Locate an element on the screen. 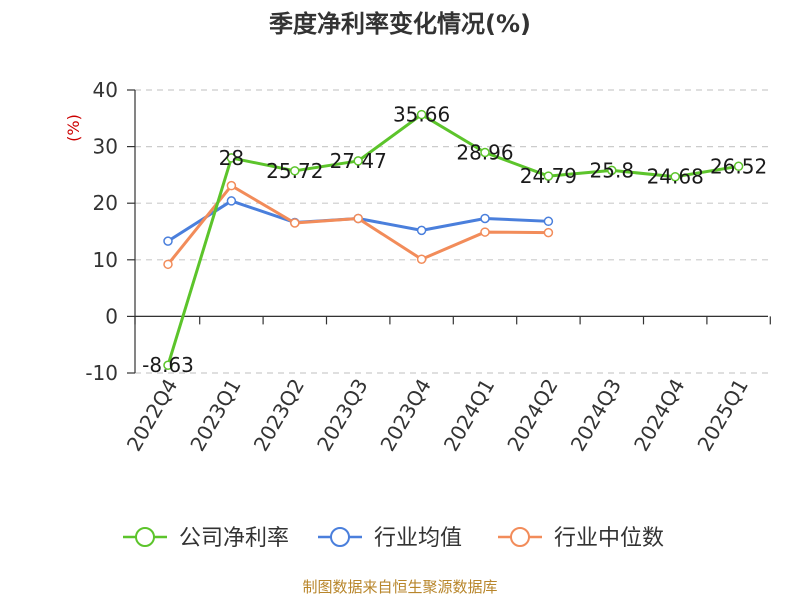 The image size is (800, 600). data-label: 27.47 is located at coordinates (358, 161).